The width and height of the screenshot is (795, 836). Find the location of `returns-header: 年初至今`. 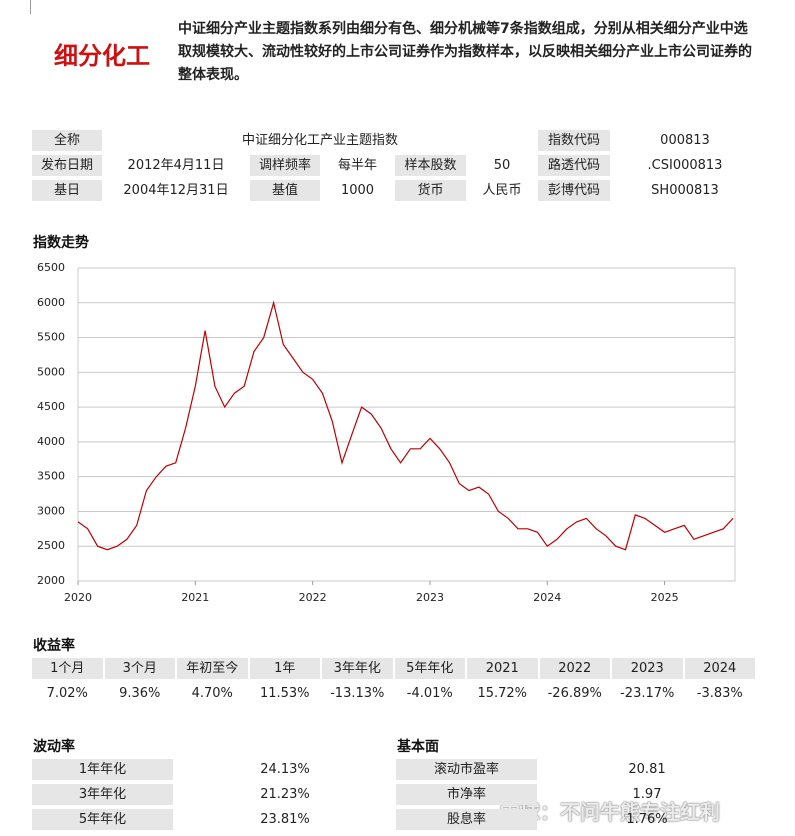

returns-header: 年初至今 is located at coordinates (212, 668).